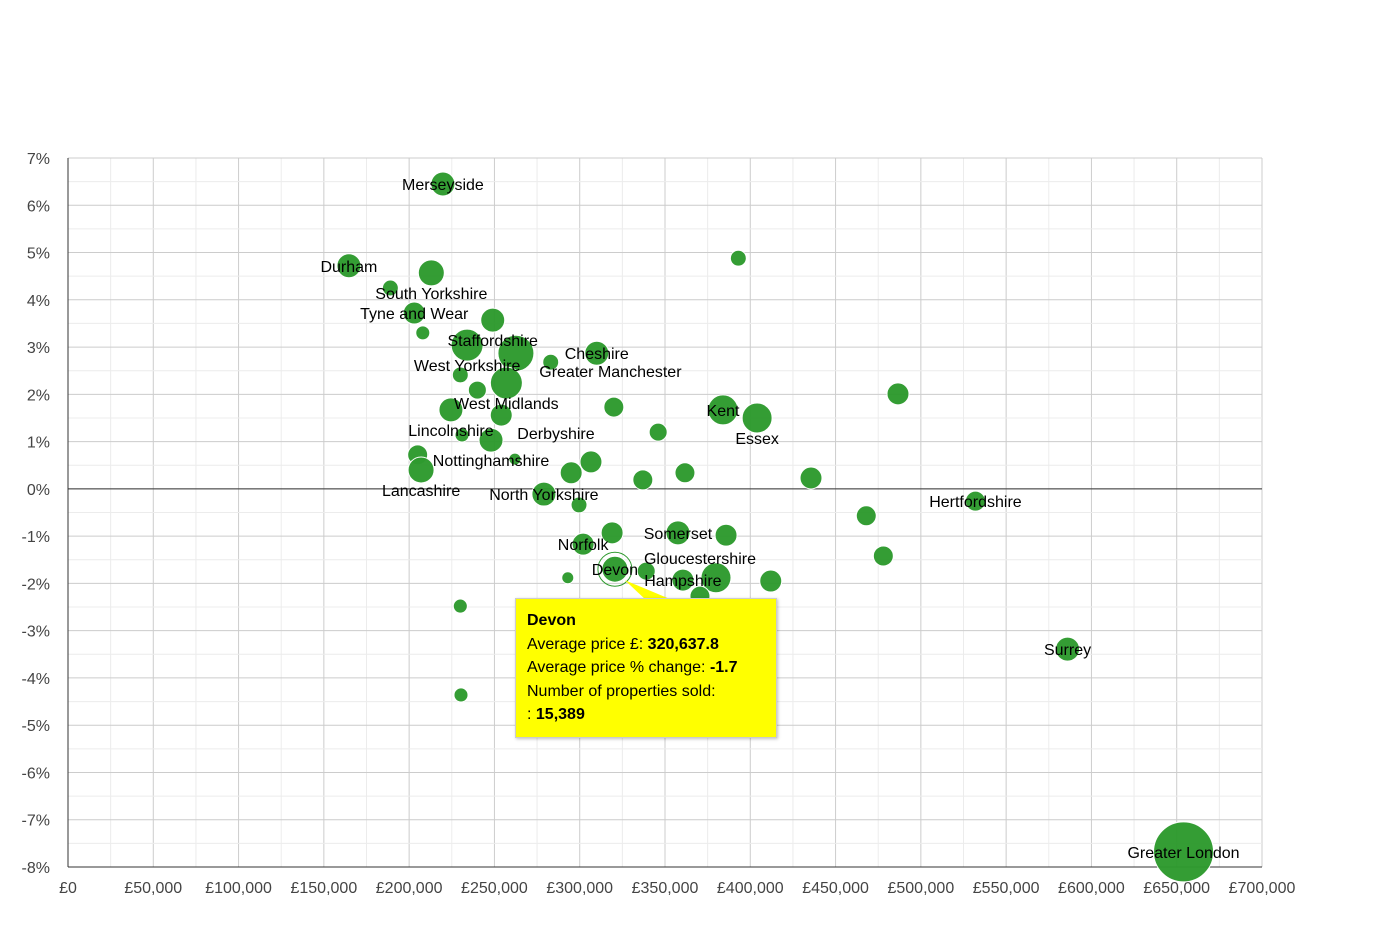  What do you see at coordinates (750, 888) in the screenshot?
I see `x-tick-label: £400,000` at bounding box center [750, 888].